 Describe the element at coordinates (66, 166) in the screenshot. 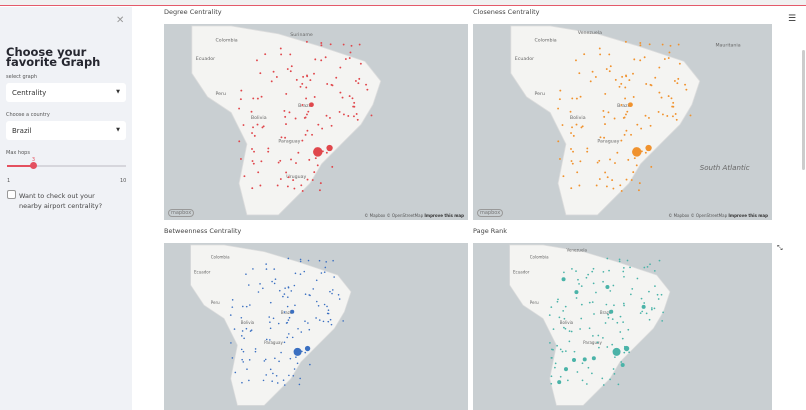

I see `hops-slider-track` at that location.